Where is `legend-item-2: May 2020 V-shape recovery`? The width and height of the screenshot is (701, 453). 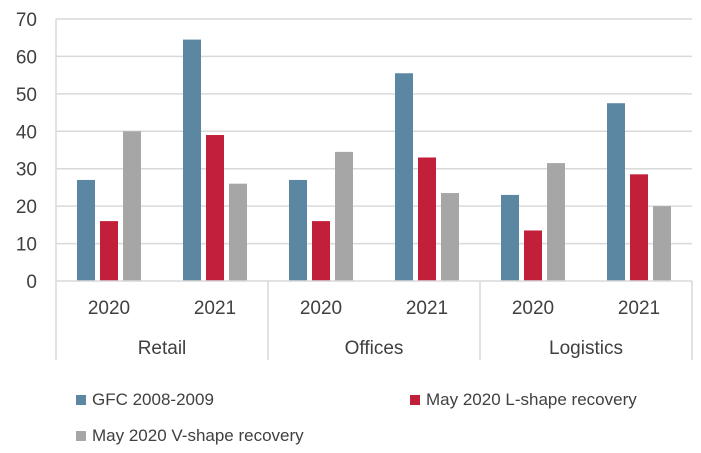 legend-item-2: May 2020 V-shape recovery is located at coordinates (190, 436).